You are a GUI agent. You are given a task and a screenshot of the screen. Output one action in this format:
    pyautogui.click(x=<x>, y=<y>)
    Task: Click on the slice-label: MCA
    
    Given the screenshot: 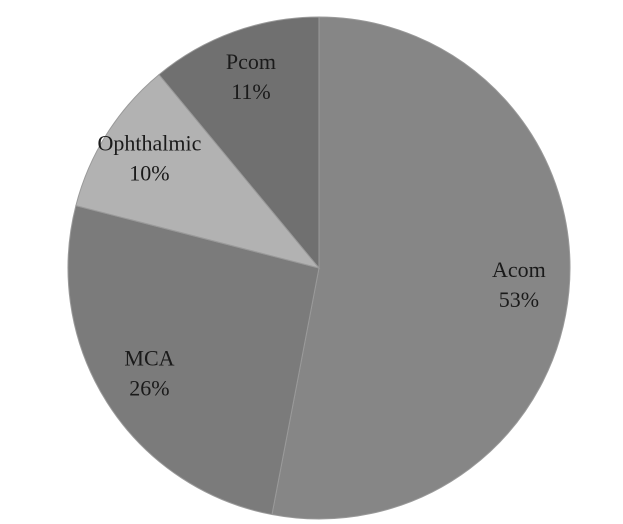 What is the action you would take?
    pyautogui.click(x=149, y=358)
    